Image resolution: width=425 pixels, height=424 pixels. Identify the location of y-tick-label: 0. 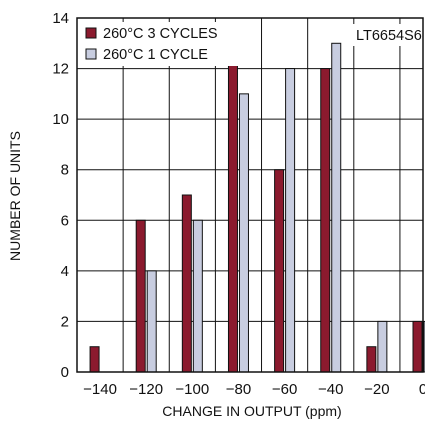
(65, 372).